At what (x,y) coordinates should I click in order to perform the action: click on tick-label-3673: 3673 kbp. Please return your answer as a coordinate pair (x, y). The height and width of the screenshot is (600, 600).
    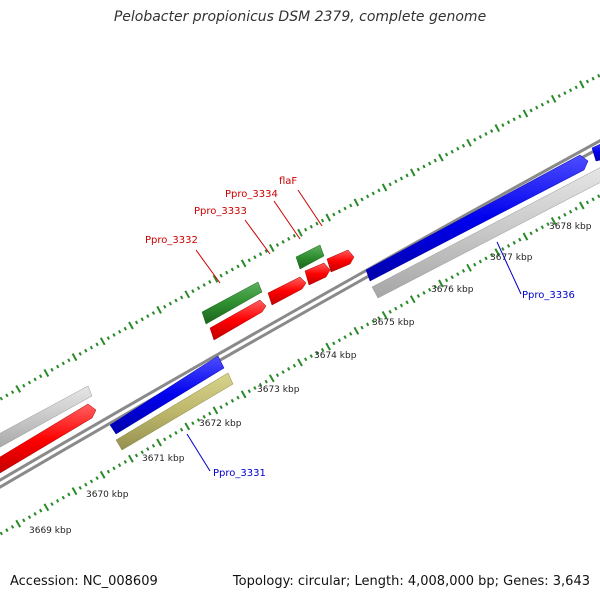
    Looking at the image, I should click on (278, 390).